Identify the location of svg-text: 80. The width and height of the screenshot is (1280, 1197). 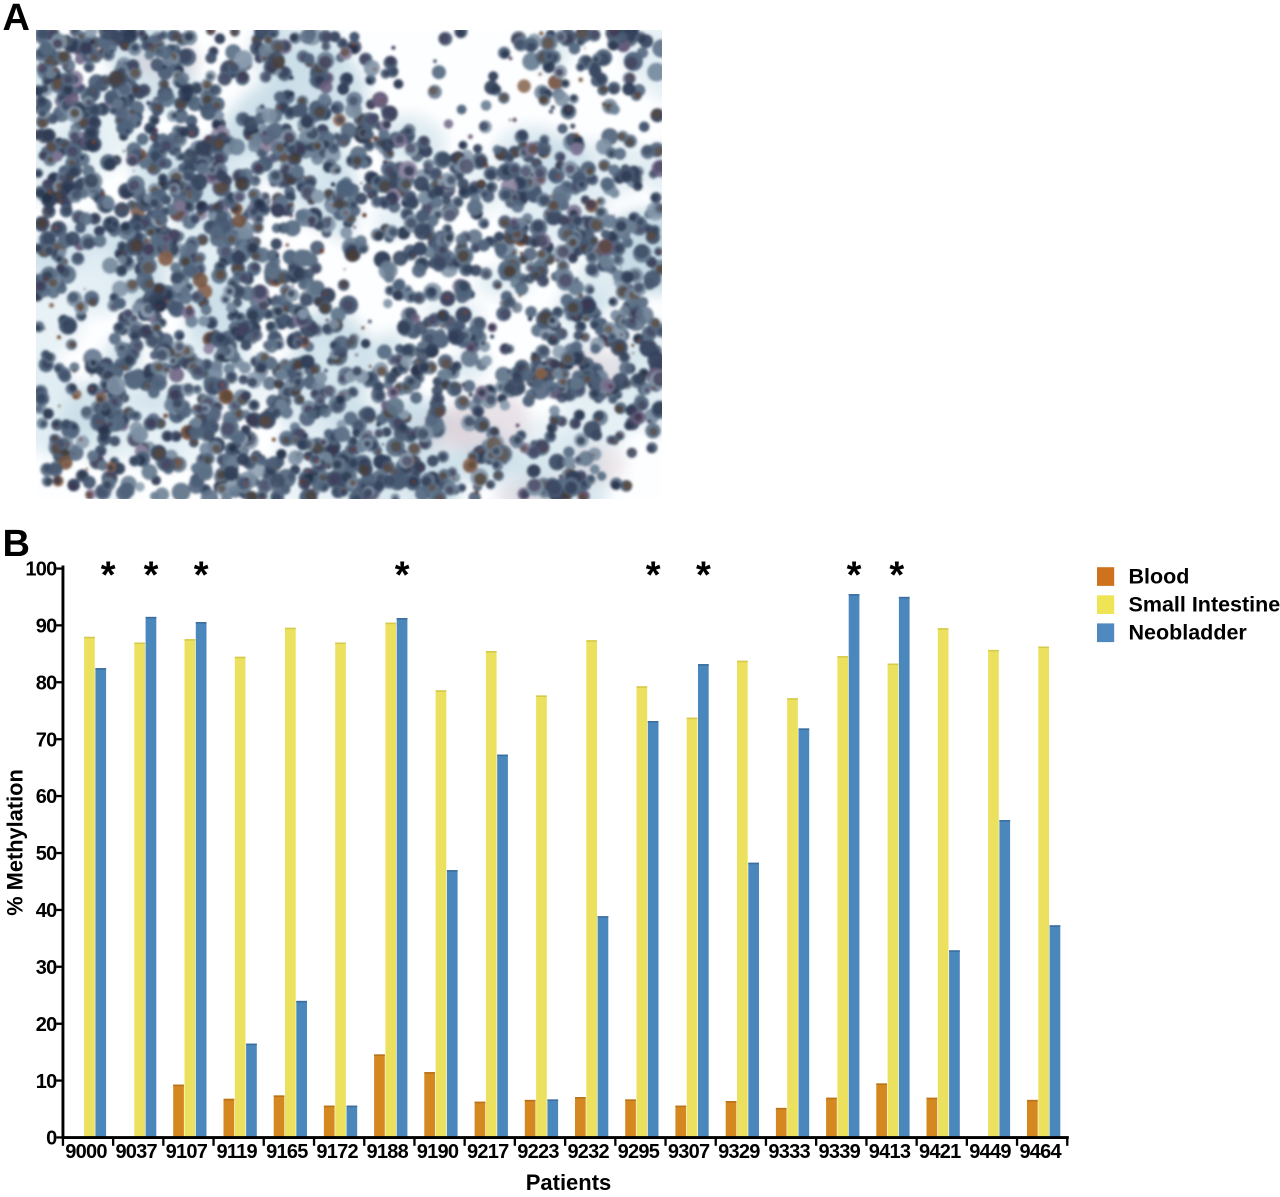
(46, 683).